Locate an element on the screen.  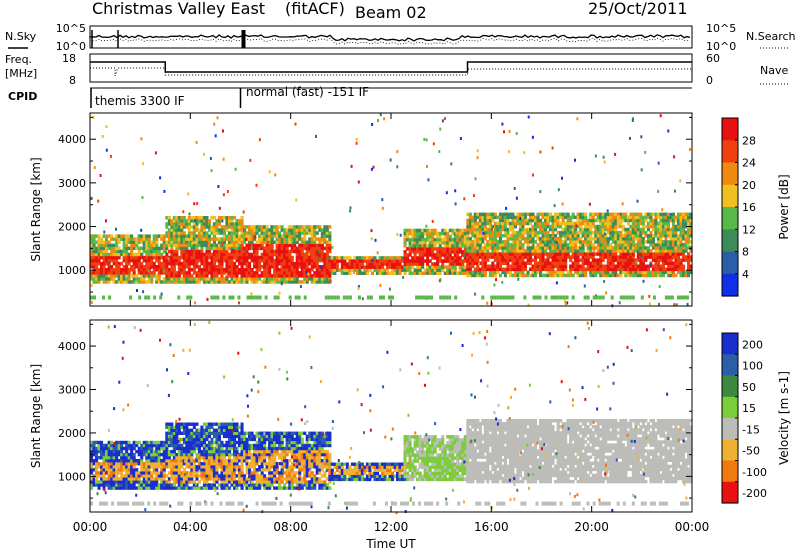
colorbar-tick-label: 15 is located at coordinates (749, 408).